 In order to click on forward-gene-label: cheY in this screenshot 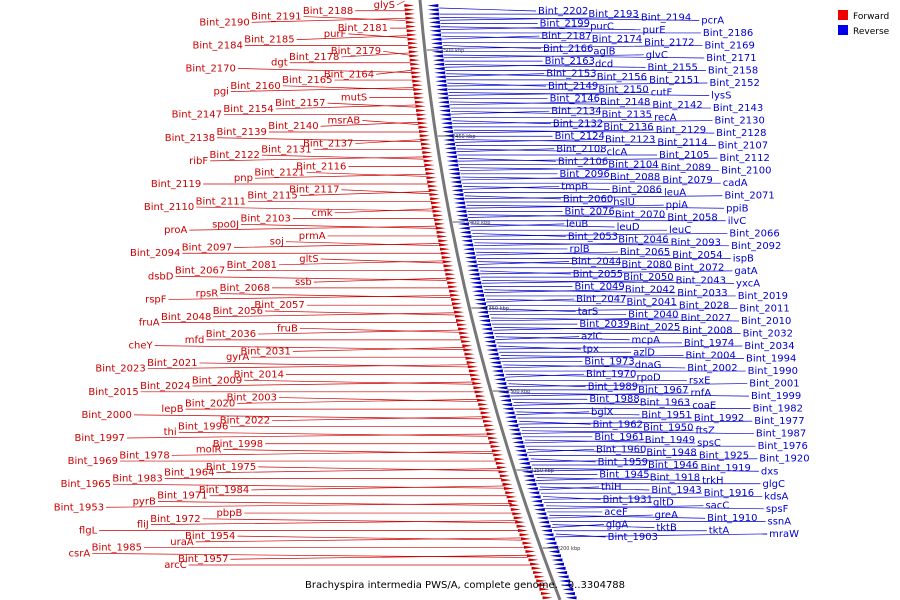, I will do `click(141, 346)`.